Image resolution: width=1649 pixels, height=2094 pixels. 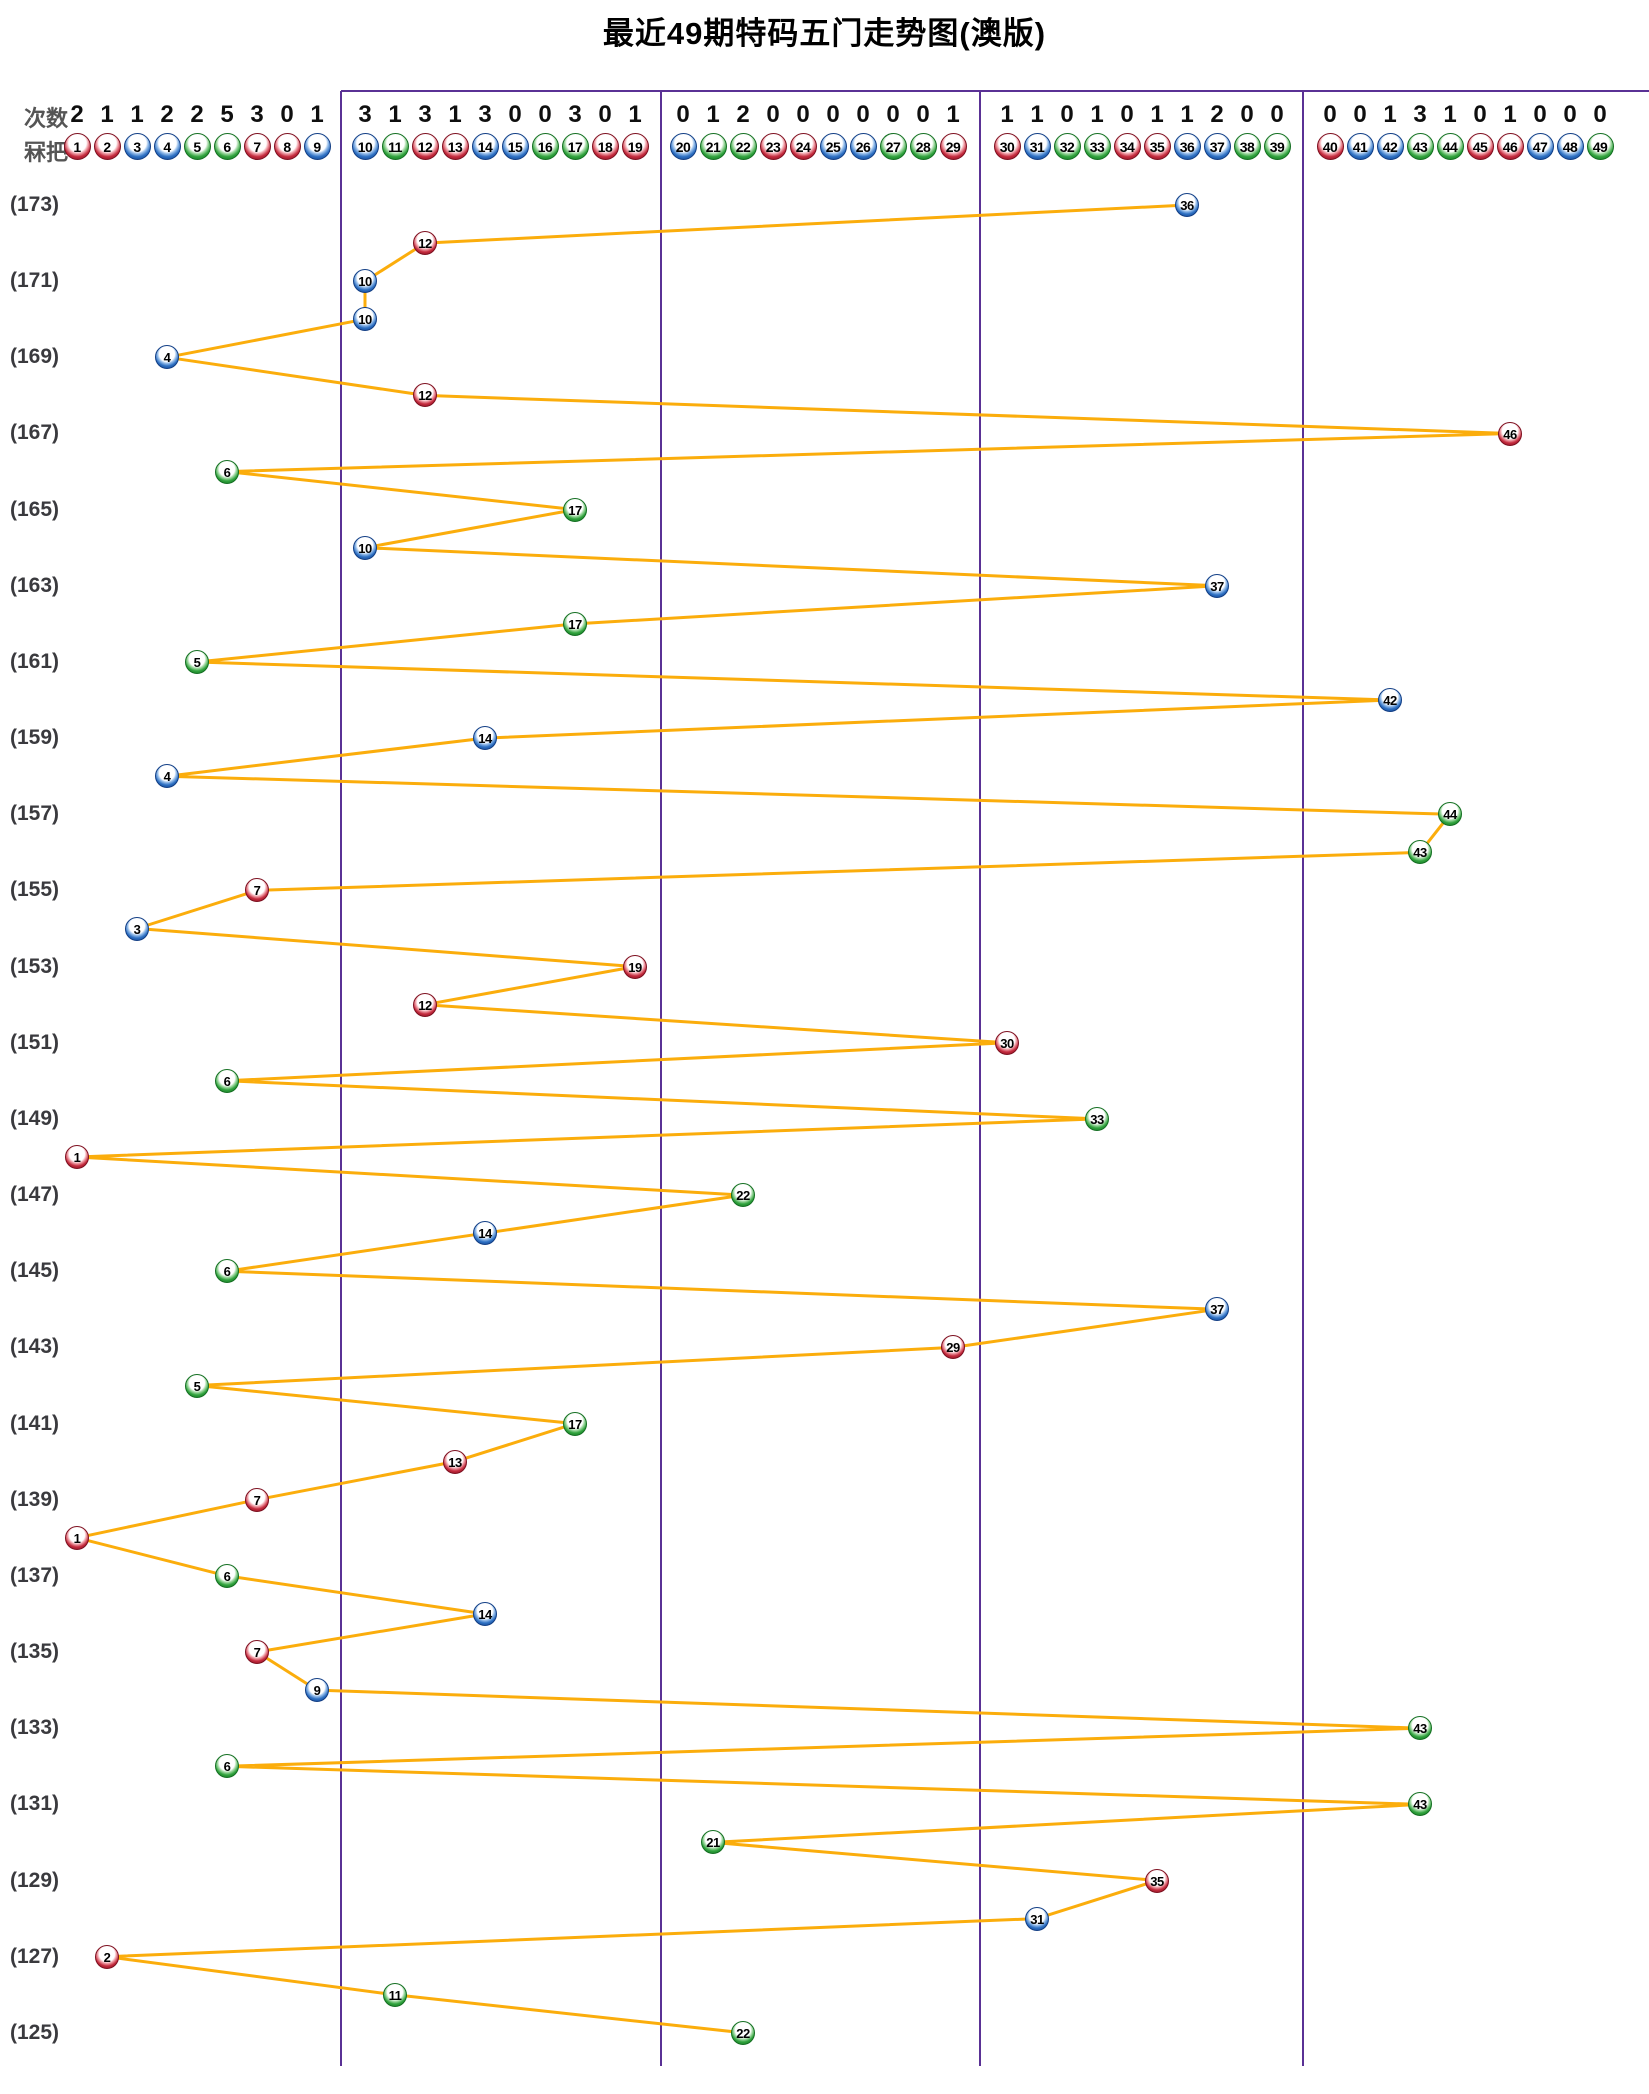 What do you see at coordinates (1600, 146) in the screenshot?
I see `header-ball-49: 49` at bounding box center [1600, 146].